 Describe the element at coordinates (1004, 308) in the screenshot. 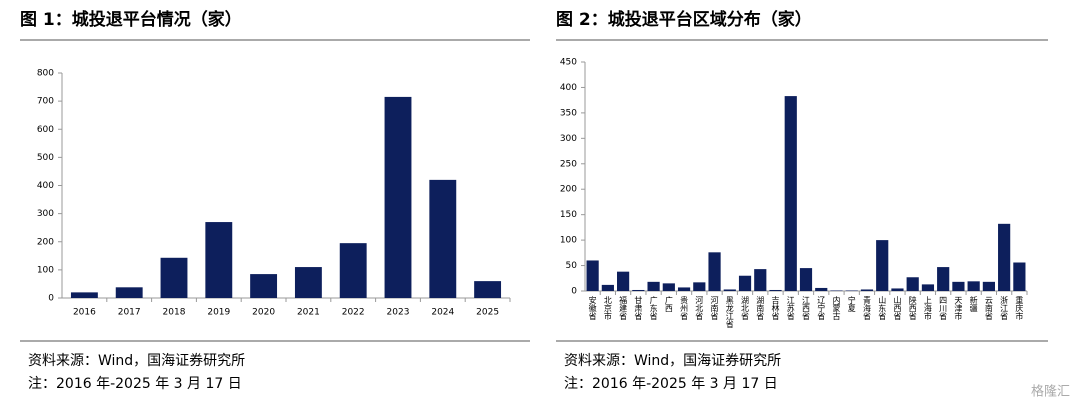

I see `x-tick-label: 浙江省` at that location.